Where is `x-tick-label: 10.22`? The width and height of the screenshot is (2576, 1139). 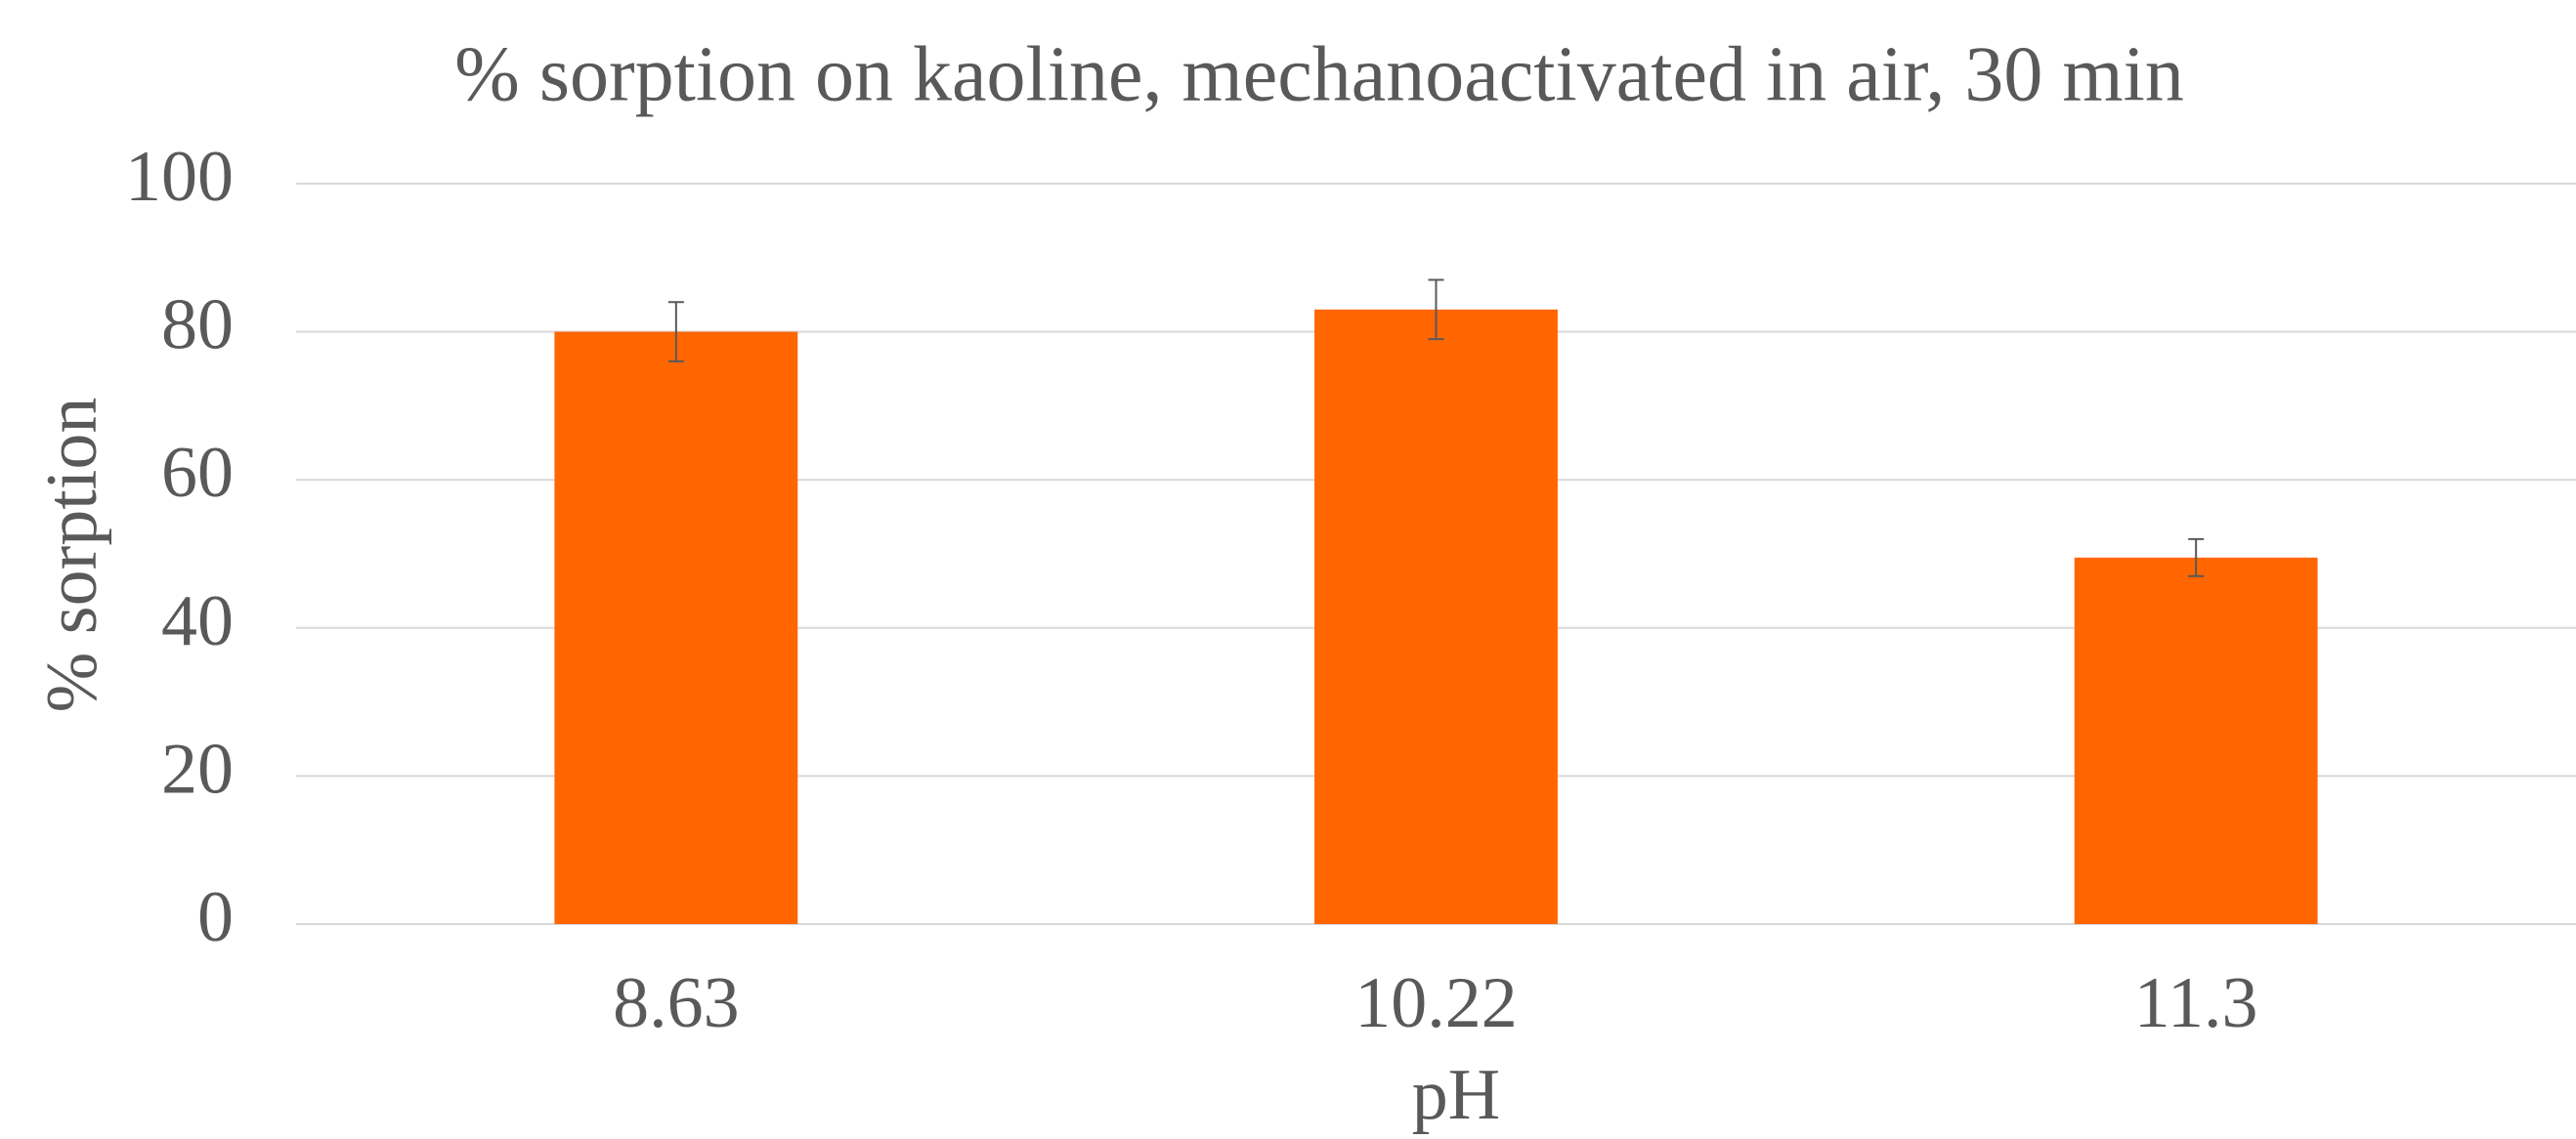
x-tick-label: 10.22 is located at coordinates (1436, 1003).